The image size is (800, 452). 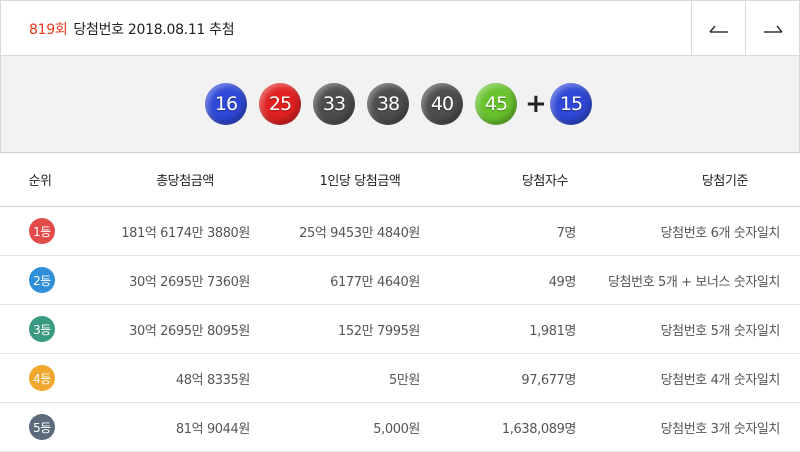 I want to click on draw-title: 819회 당첨번호 2018.08.11 추첨, so click(x=132, y=29).